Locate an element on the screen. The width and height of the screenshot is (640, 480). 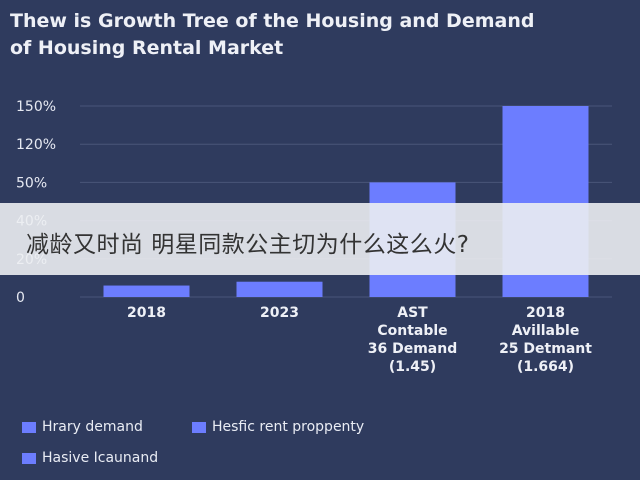
legend-item-3: Hasive Icaunand is located at coordinates (90, 458).